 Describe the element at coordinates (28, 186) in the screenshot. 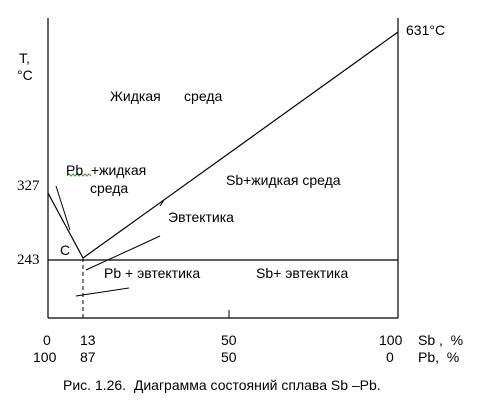

I see `temp-327: 327` at that location.